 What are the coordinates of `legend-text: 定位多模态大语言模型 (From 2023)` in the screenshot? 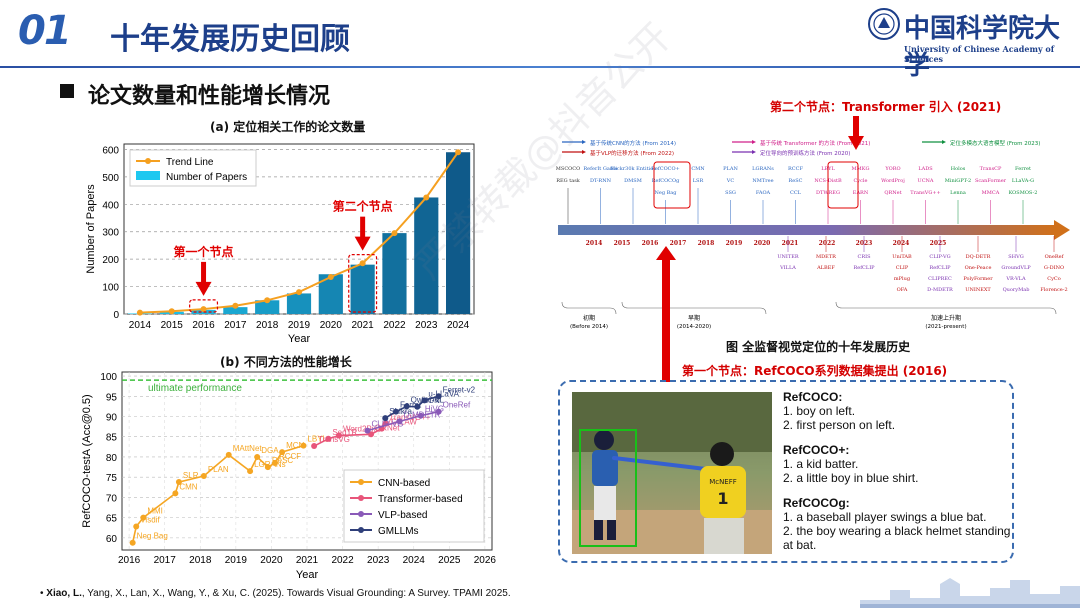 It's located at (995, 143).